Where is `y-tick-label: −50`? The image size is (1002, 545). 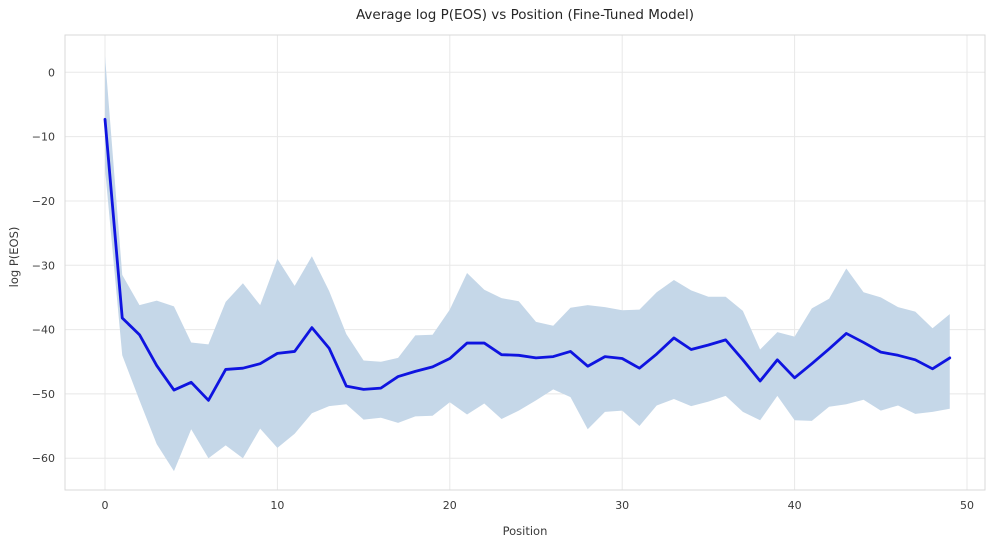
y-tick-label: −50 is located at coordinates (43, 394).